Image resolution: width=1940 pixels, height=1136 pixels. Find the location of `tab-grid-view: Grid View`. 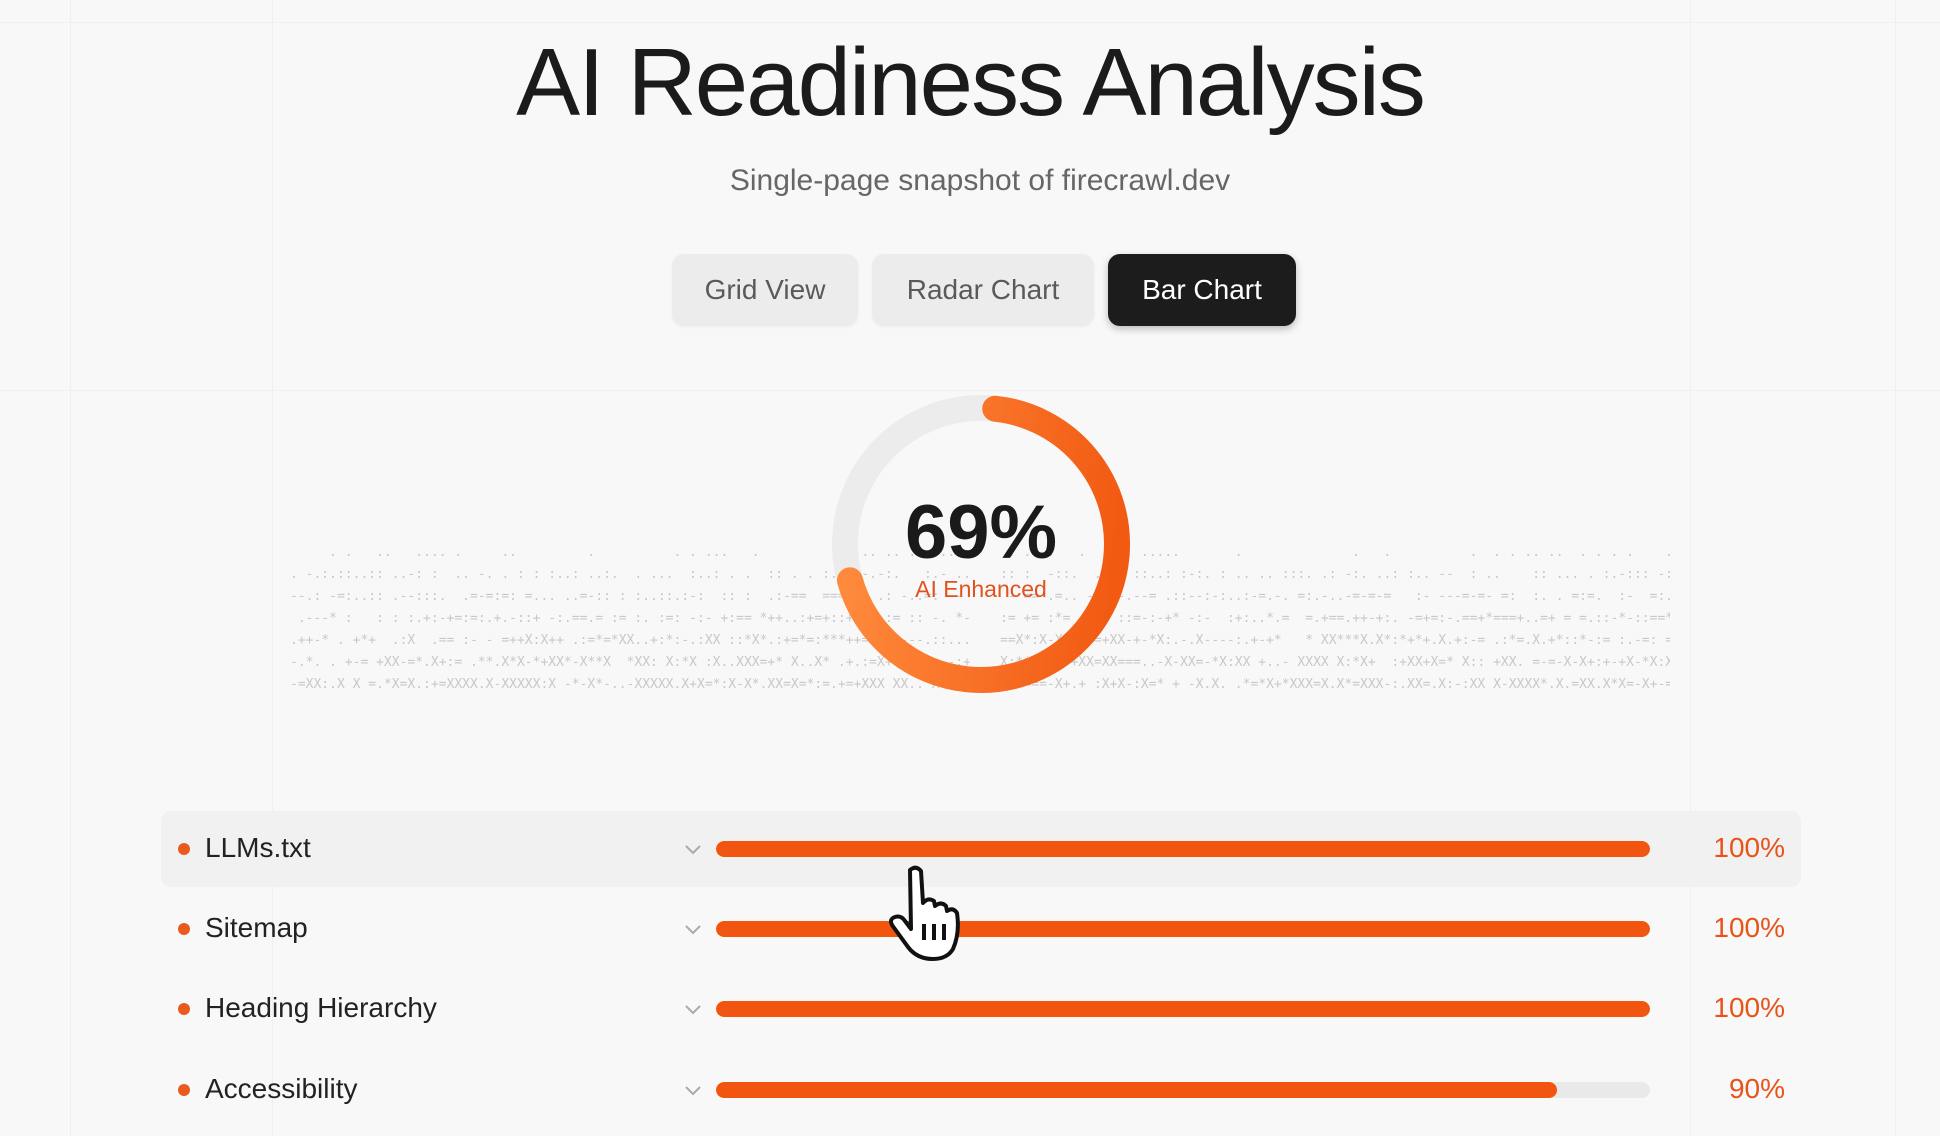

tab-grid-view: Grid View is located at coordinates (765, 290).